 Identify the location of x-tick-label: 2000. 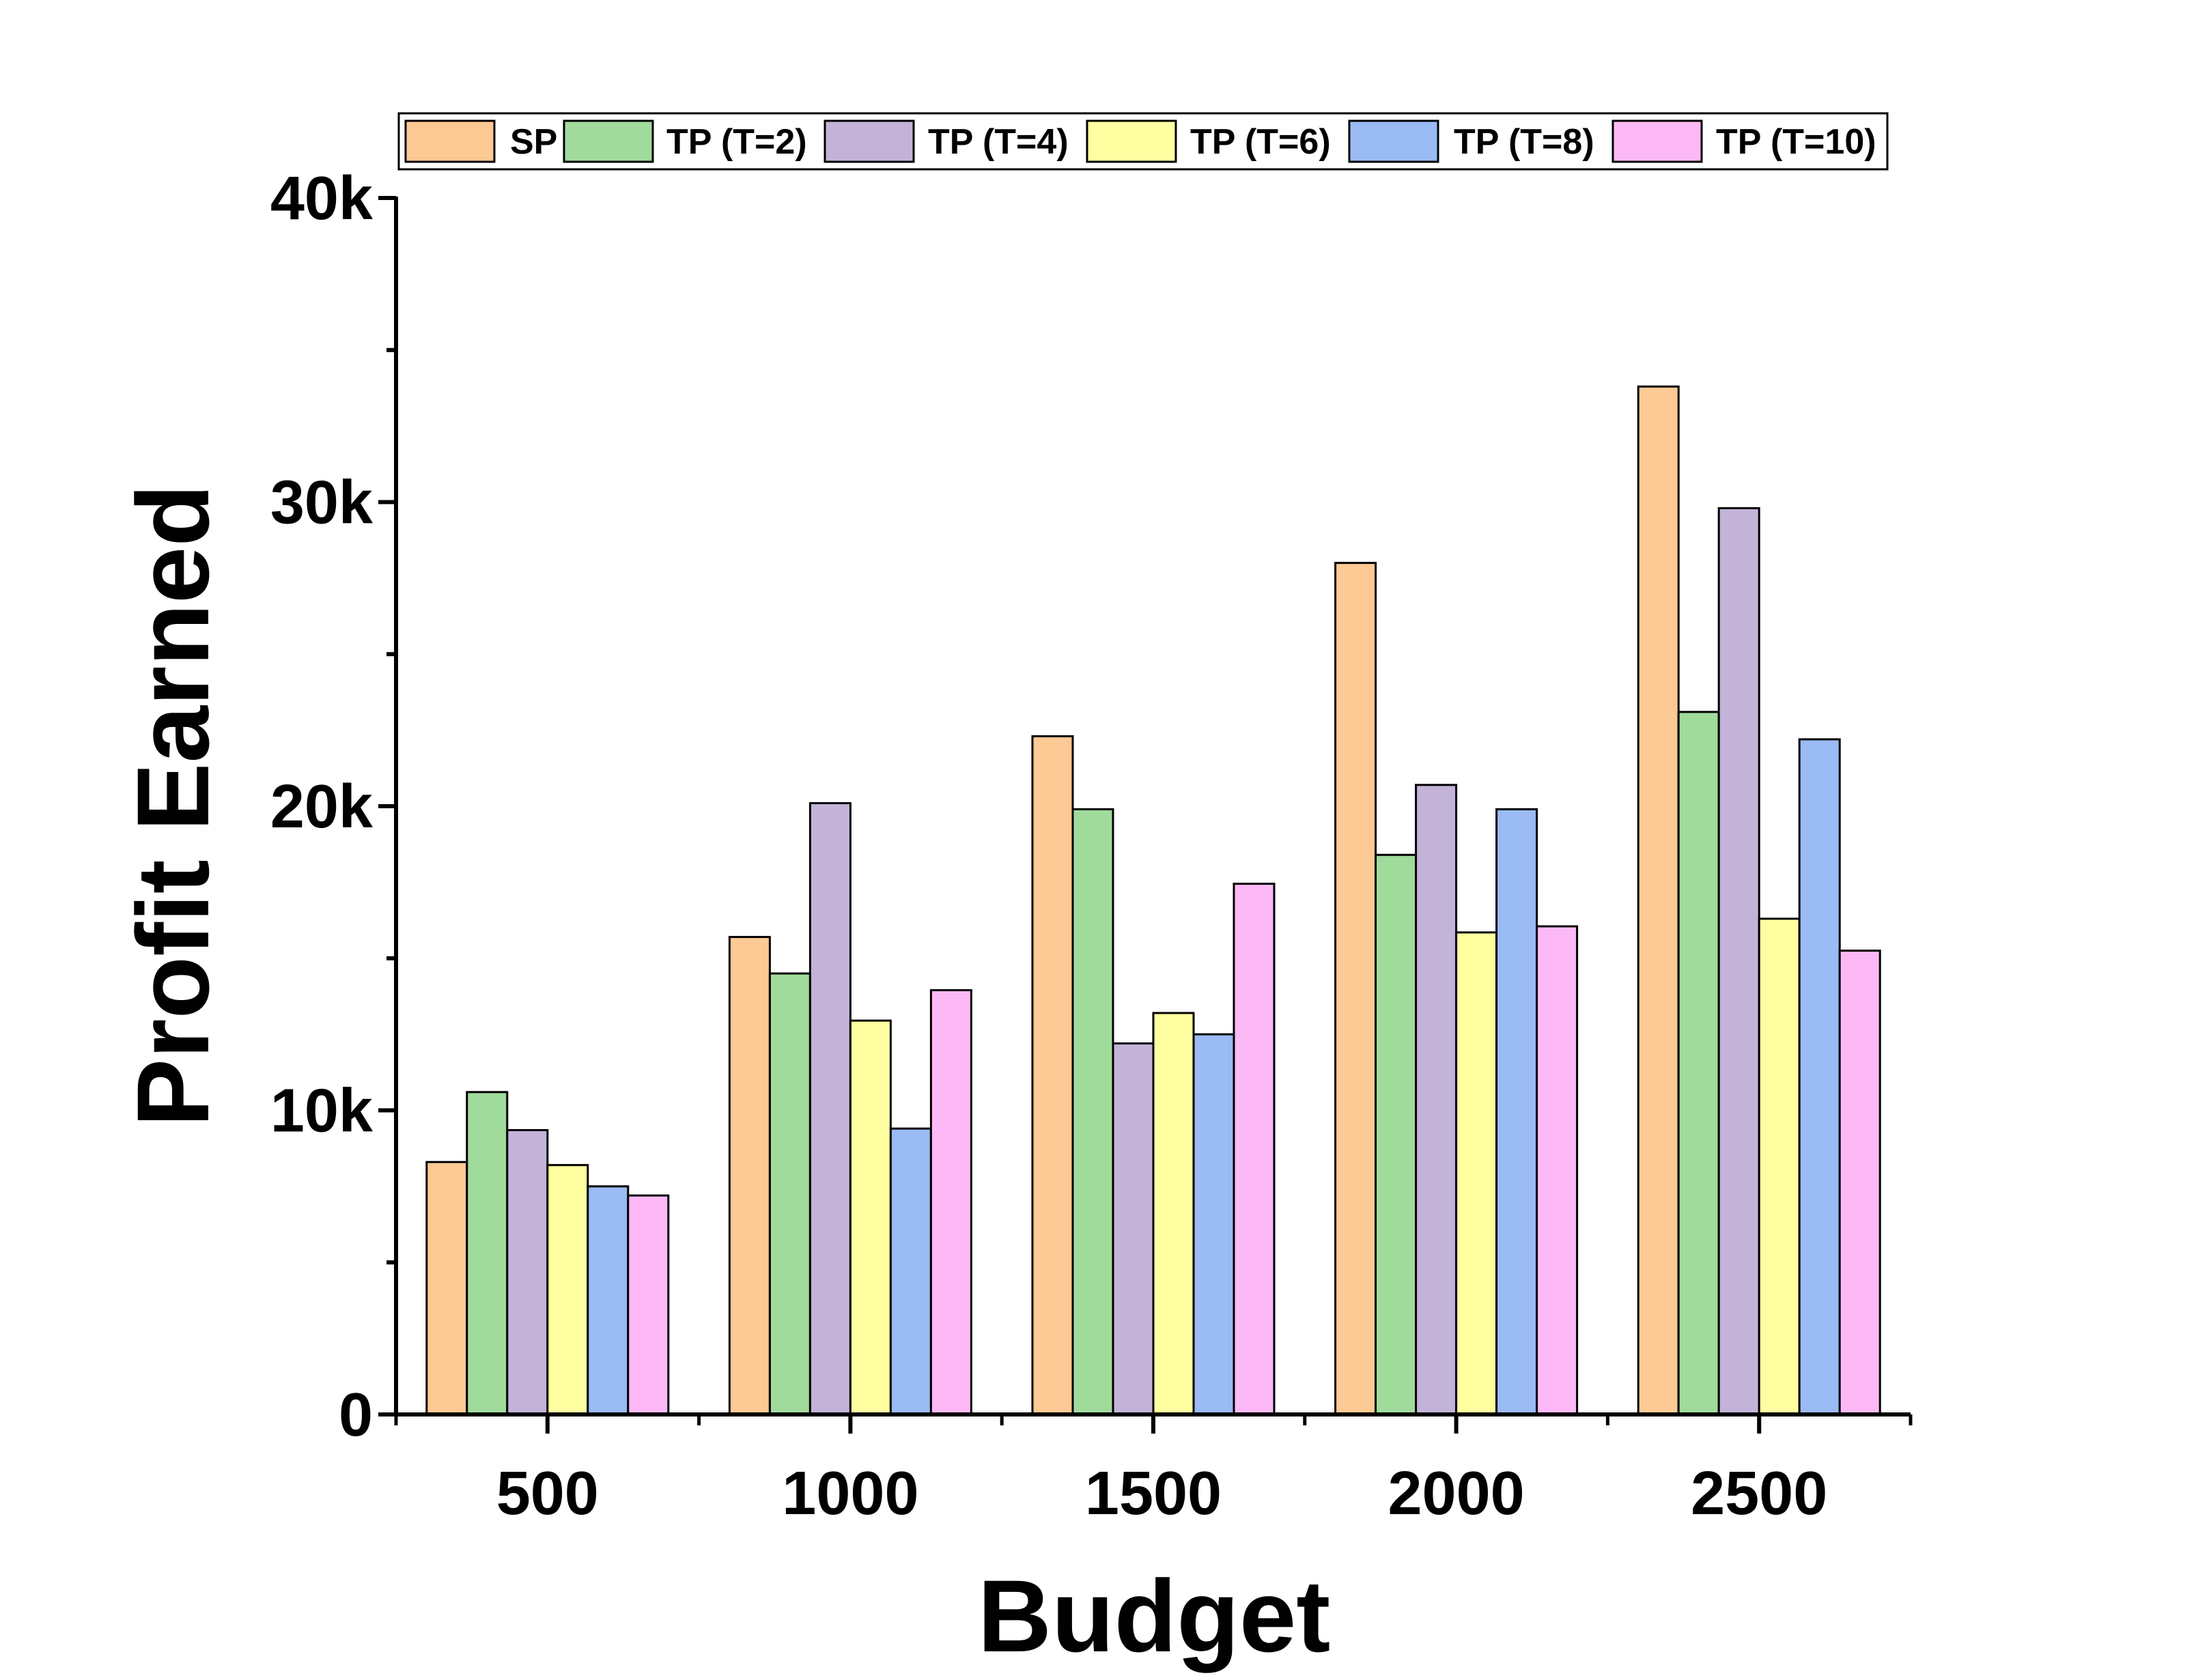
(1456, 1494).